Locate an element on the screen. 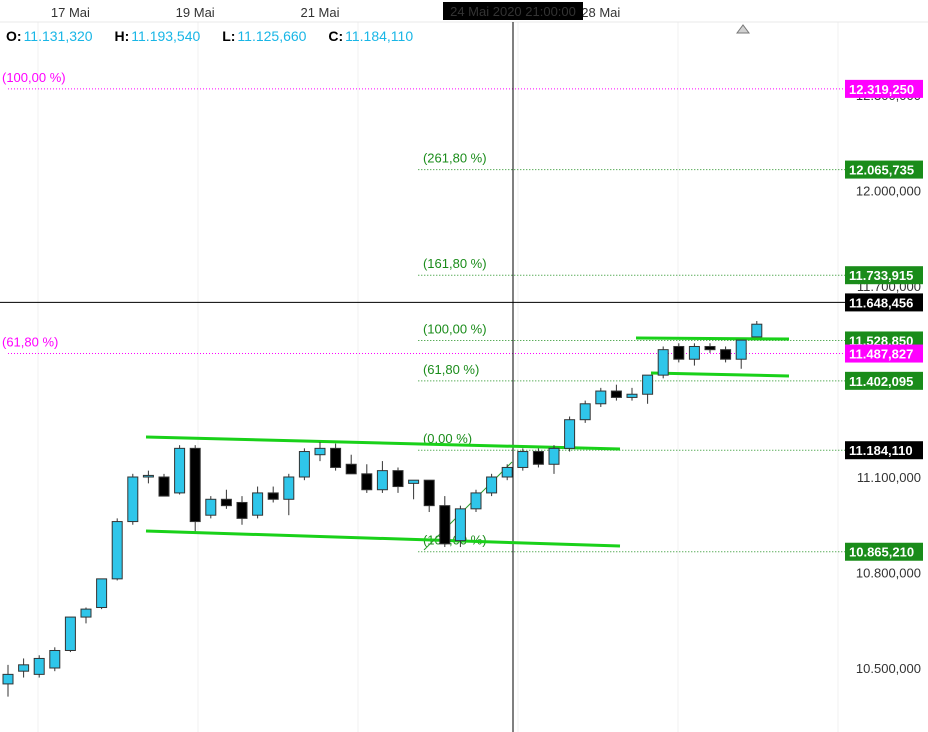 The height and width of the screenshot is (732, 928). box-upper-line is located at coordinates (712, 338).